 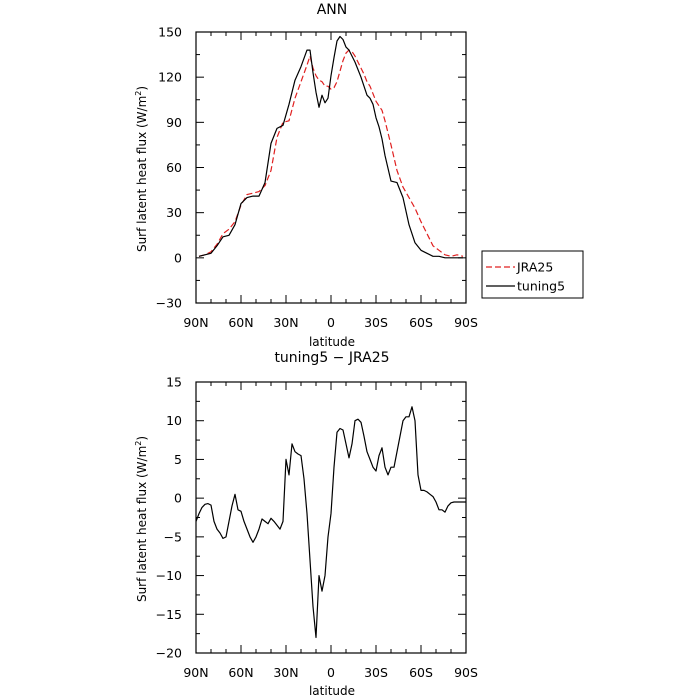 What do you see at coordinates (173, 536) in the screenshot?
I see `y-tick-label: −5` at bounding box center [173, 536].